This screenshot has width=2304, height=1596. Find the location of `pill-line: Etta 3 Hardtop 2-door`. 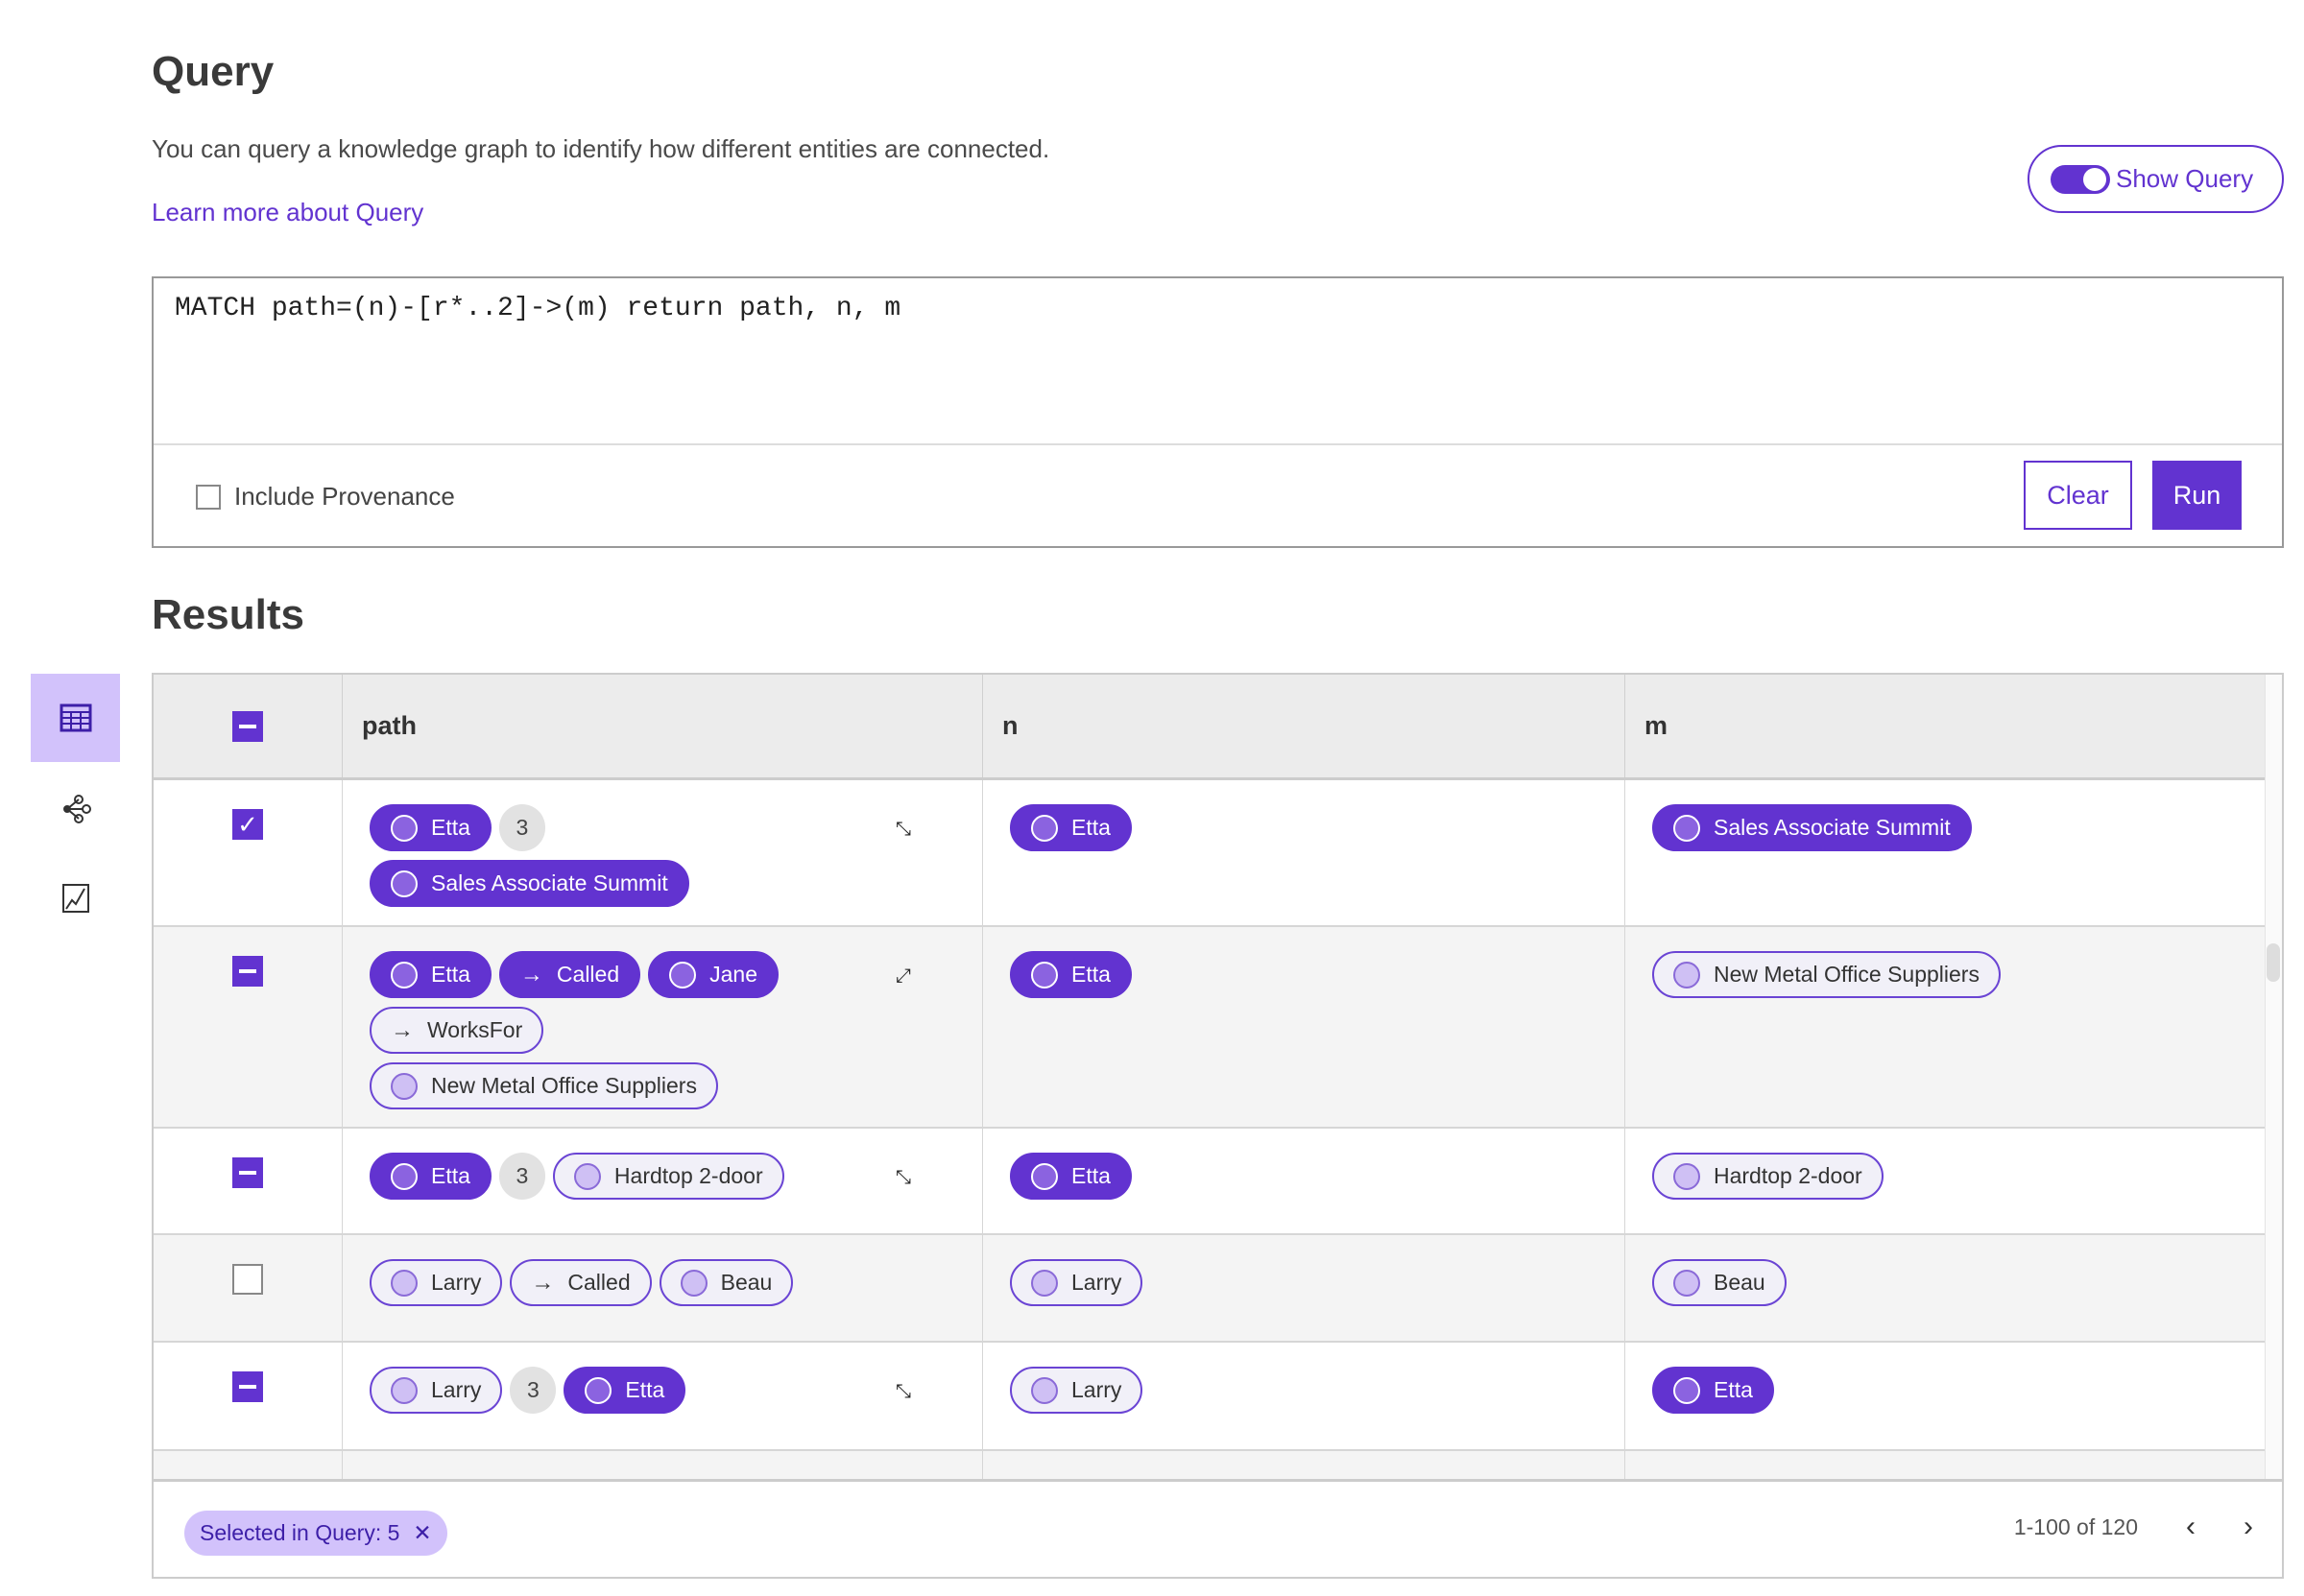

pill-line: Etta 3 Hardtop 2-door is located at coordinates (676, 1176).